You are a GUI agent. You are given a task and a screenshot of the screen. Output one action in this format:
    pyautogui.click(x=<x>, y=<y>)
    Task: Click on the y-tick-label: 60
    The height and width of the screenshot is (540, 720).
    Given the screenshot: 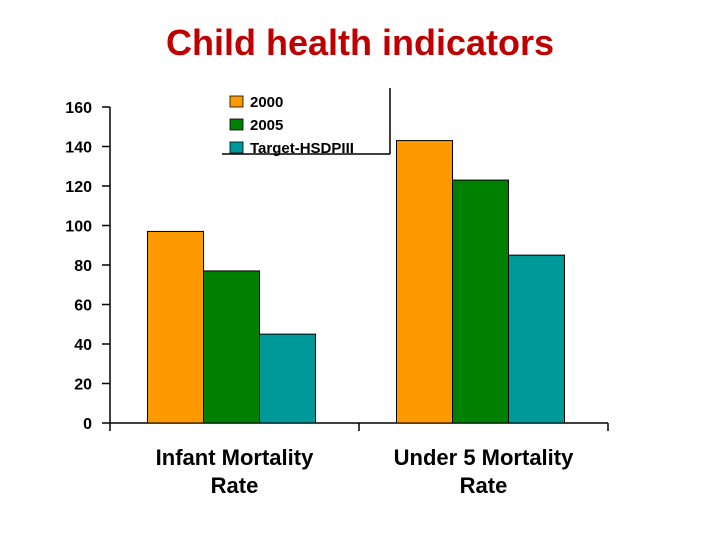 What is the action you would take?
    pyautogui.click(x=83, y=306)
    